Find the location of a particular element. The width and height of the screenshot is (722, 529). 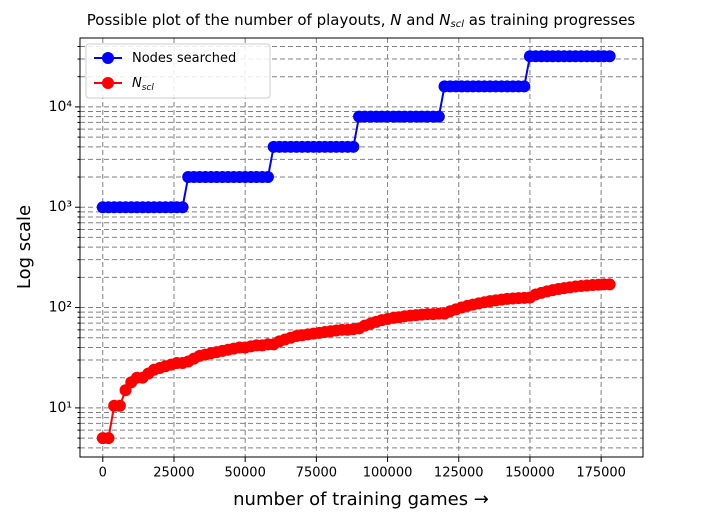

x-tick-label: 150000 is located at coordinates (530, 473).